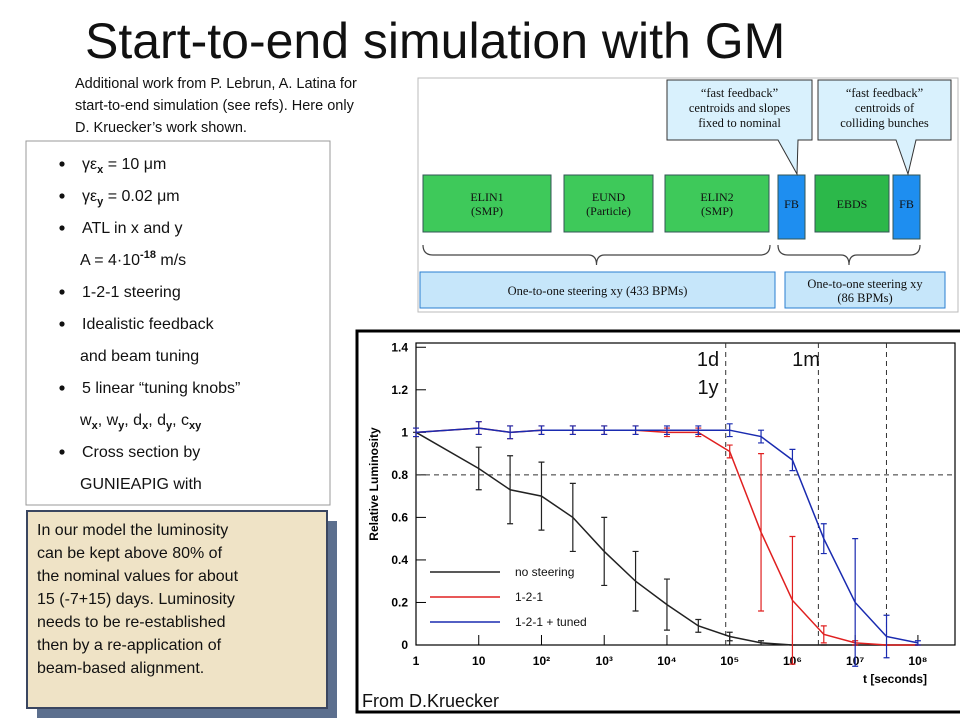 The height and width of the screenshot is (720, 960). What do you see at coordinates (195, 426) in the screenshot?
I see `bullet-text-part: xy` at bounding box center [195, 426].